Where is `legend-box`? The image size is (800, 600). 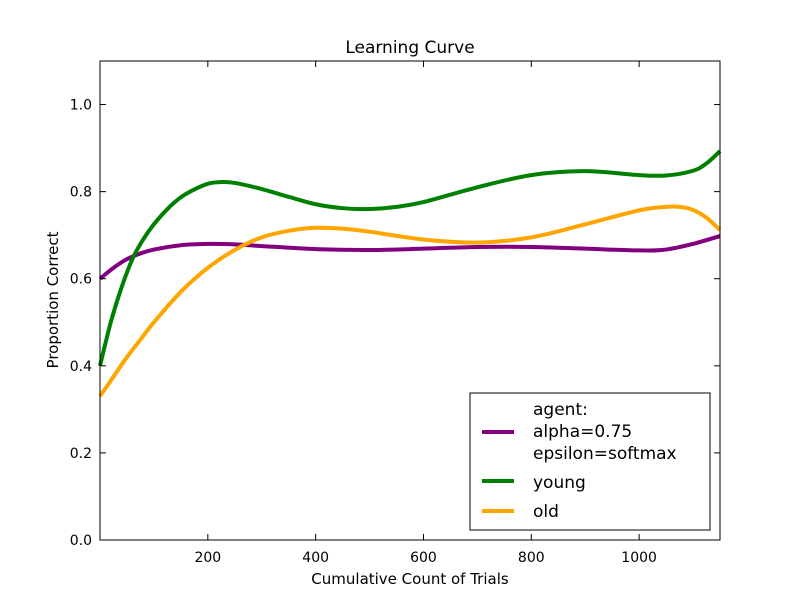
legend-box is located at coordinates (590, 461).